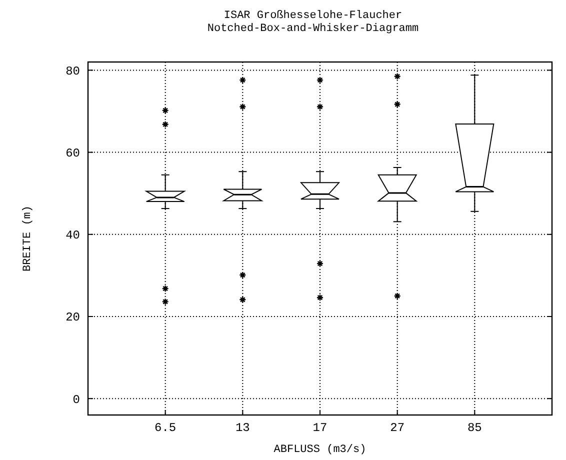 The width and height of the screenshot is (566, 460). What do you see at coordinates (76, 399) in the screenshot?
I see `y-tick-label: 0` at bounding box center [76, 399].